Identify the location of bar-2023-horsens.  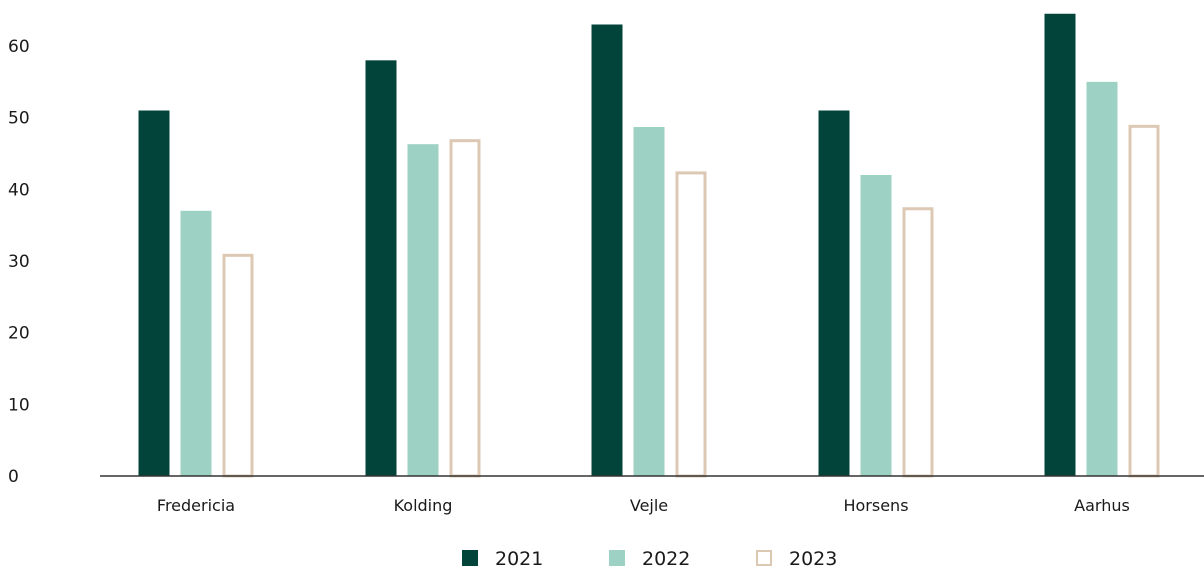
(918, 342).